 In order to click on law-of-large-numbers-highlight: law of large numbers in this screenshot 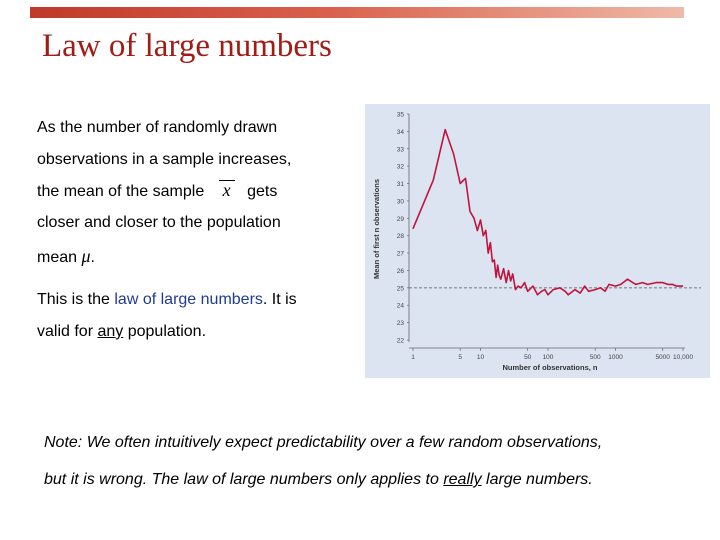, I will do `click(188, 299)`.